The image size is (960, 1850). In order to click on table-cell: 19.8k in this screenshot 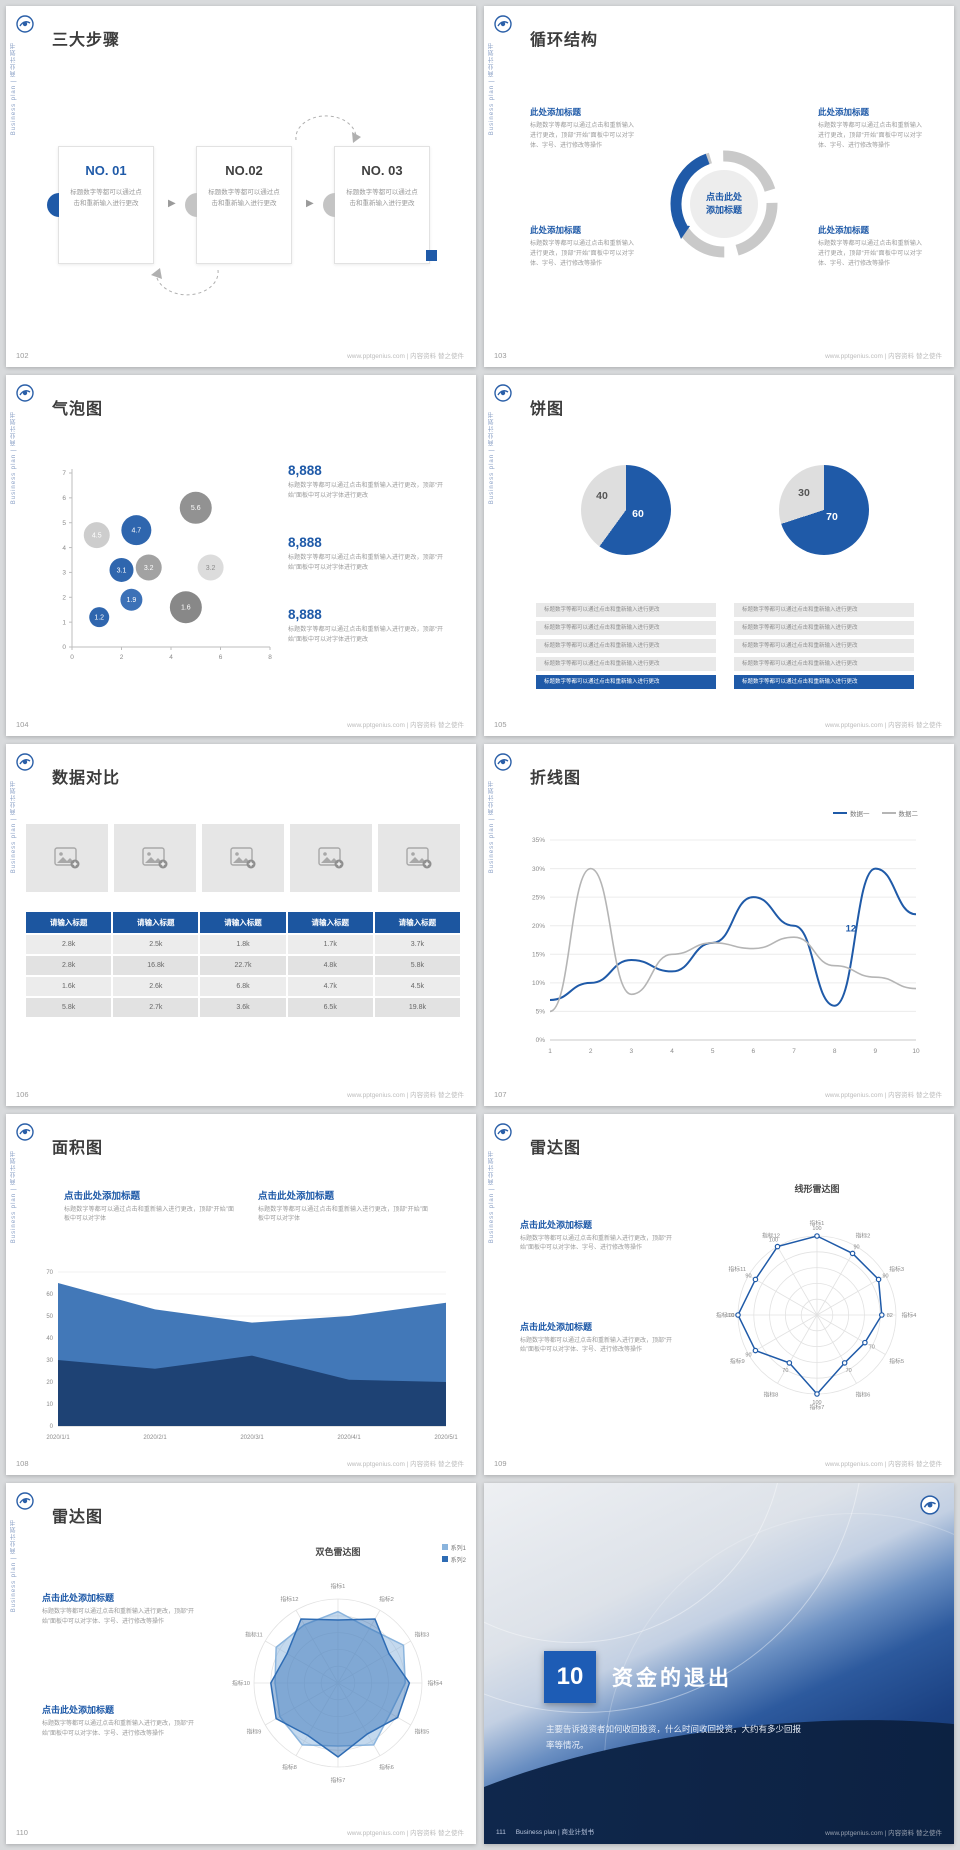, I will do `click(416, 1008)`.